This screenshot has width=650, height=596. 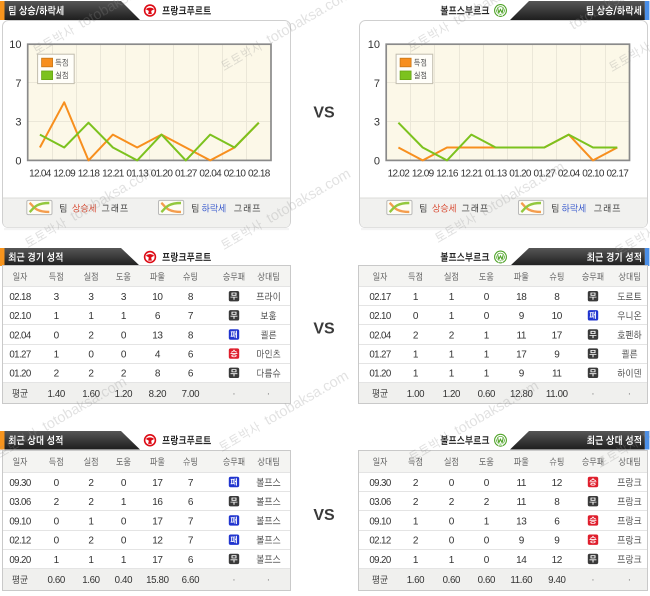 I want to click on svg-text: 1.00, so click(x=416, y=394).